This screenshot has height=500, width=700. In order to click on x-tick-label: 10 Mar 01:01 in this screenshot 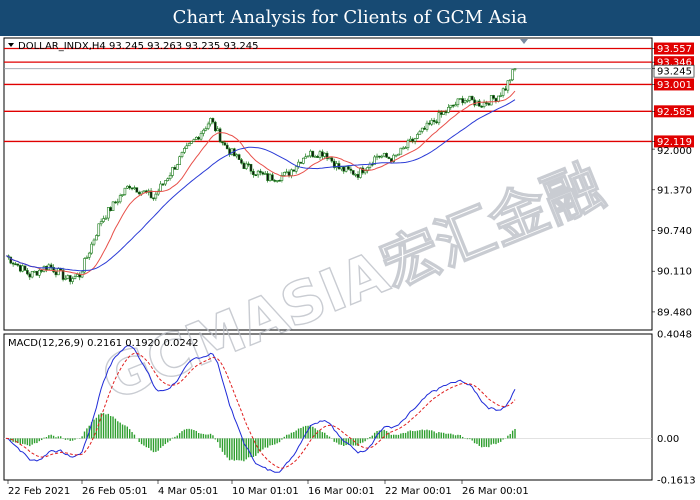, I will do `click(265, 491)`.